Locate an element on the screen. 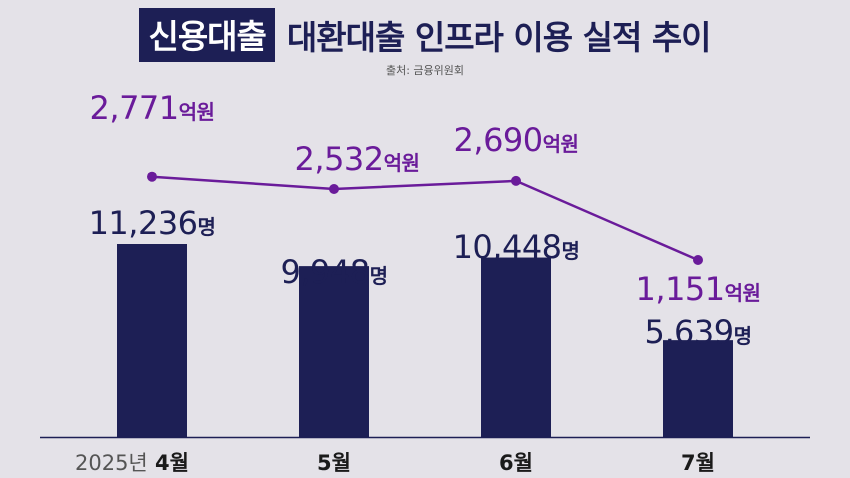 The width and height of the screenshot is (850, 478). bar-value-label: 10,448명 is located at coordinates (516, 247).